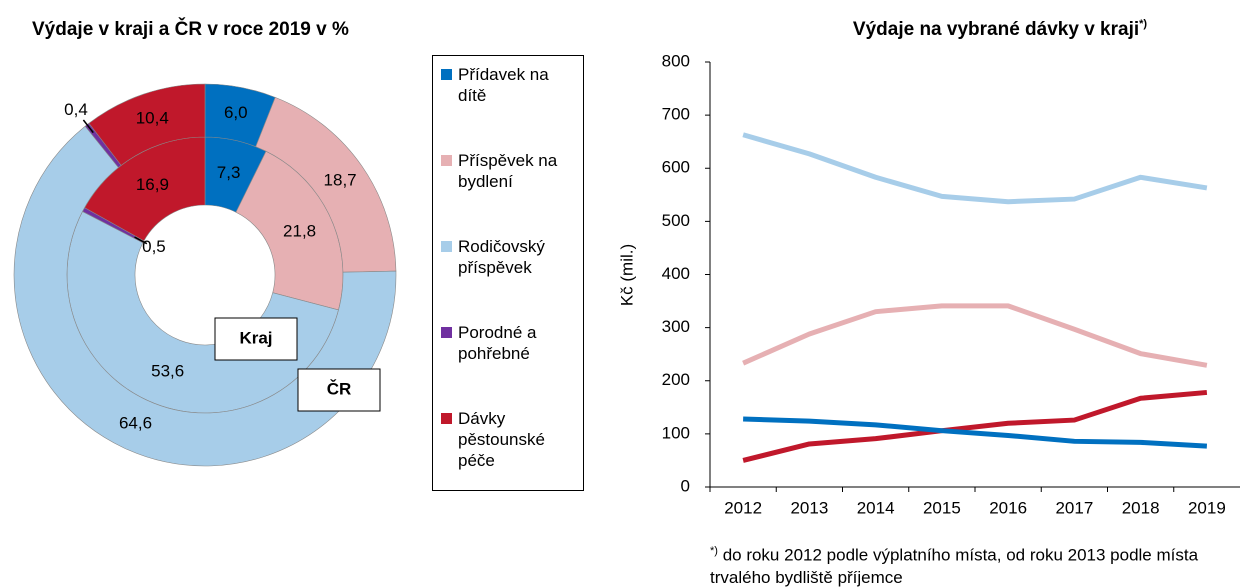  What do you see at coordinates (497, 343) in the screenshot?
I see `legend-label: Porodné a pohřebné` at bounding box center [497, 343].